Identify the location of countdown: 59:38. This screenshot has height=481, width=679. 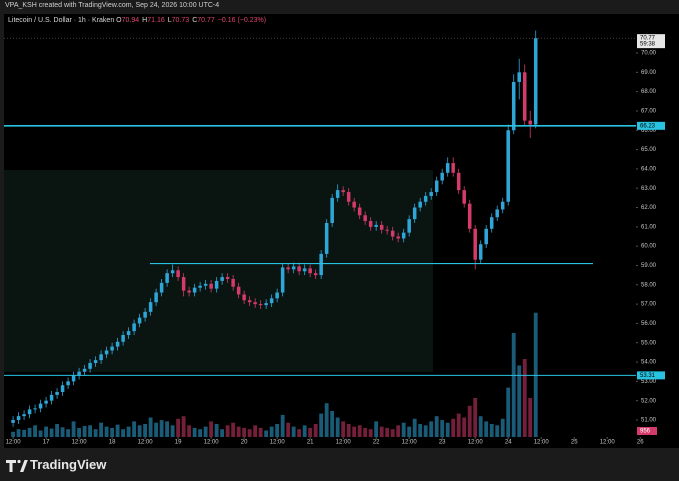
(648, 45).